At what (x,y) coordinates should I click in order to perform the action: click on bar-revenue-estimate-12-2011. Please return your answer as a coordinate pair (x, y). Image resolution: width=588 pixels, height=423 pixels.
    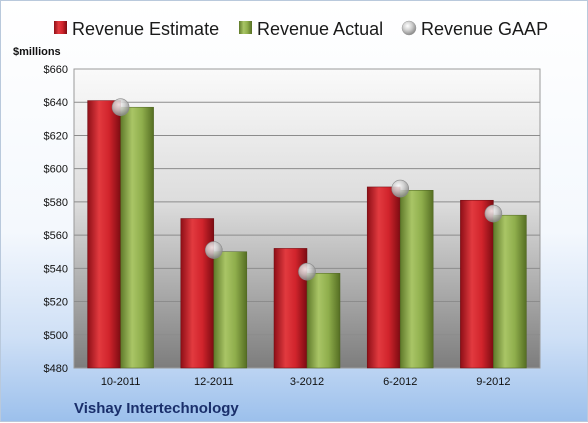
    Looking at the image, I should click on (197, 293).